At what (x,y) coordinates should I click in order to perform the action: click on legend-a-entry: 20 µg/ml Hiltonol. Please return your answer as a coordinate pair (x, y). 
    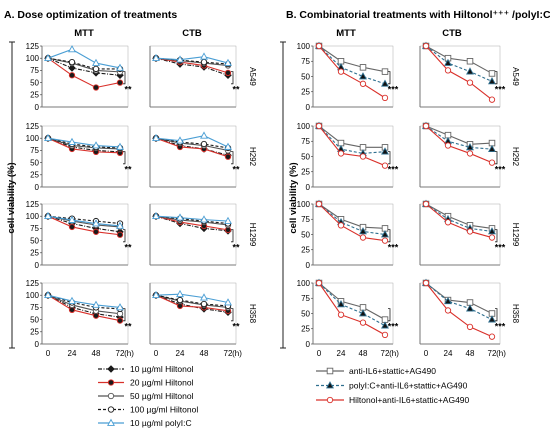
    Looking at the image, I should click on (146, 383).